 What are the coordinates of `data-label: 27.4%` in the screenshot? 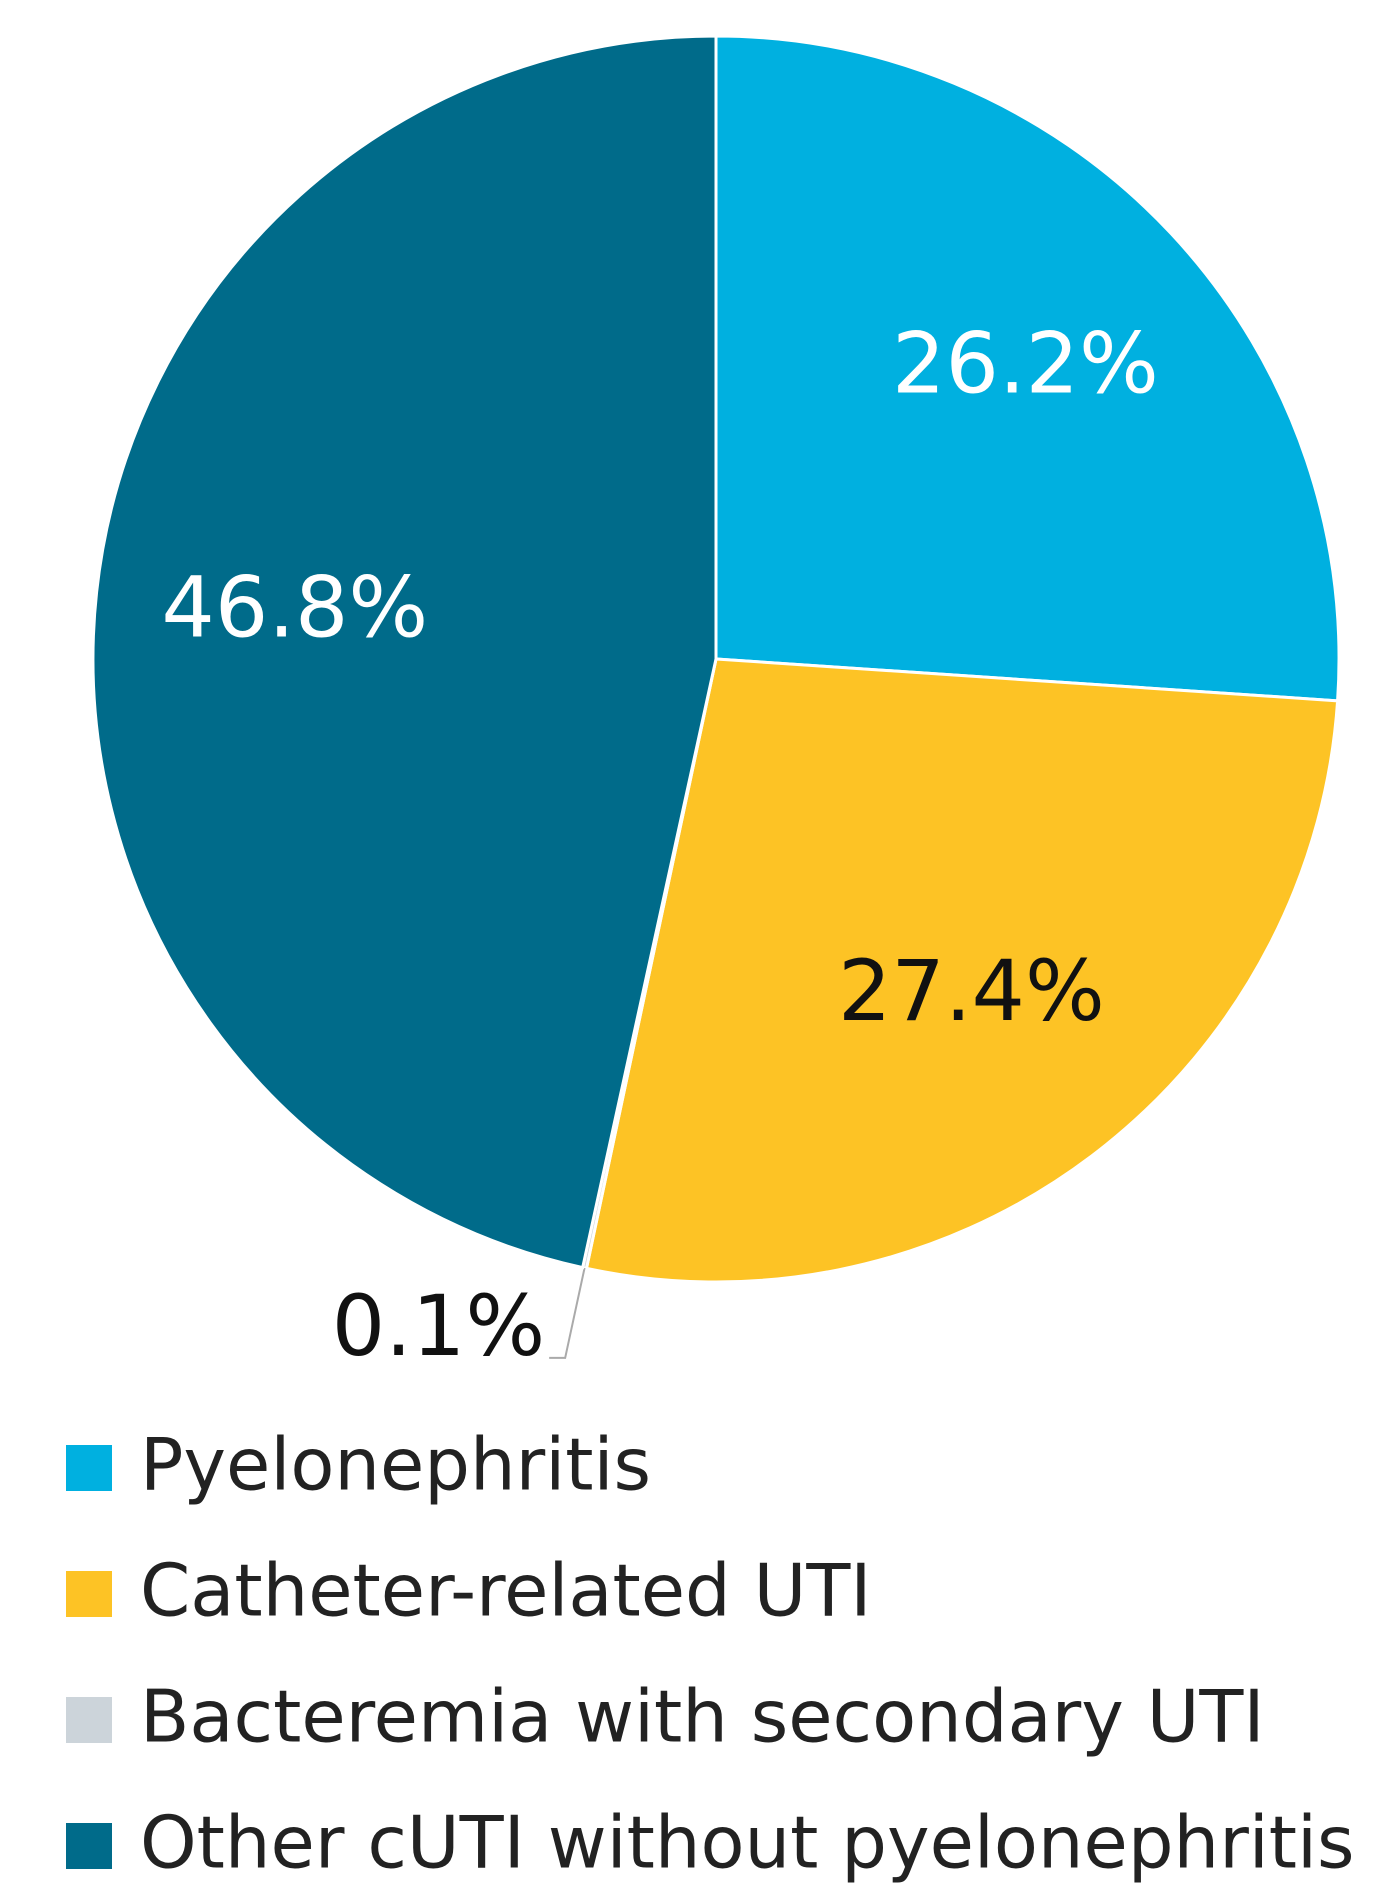 It's located at (971, 991).